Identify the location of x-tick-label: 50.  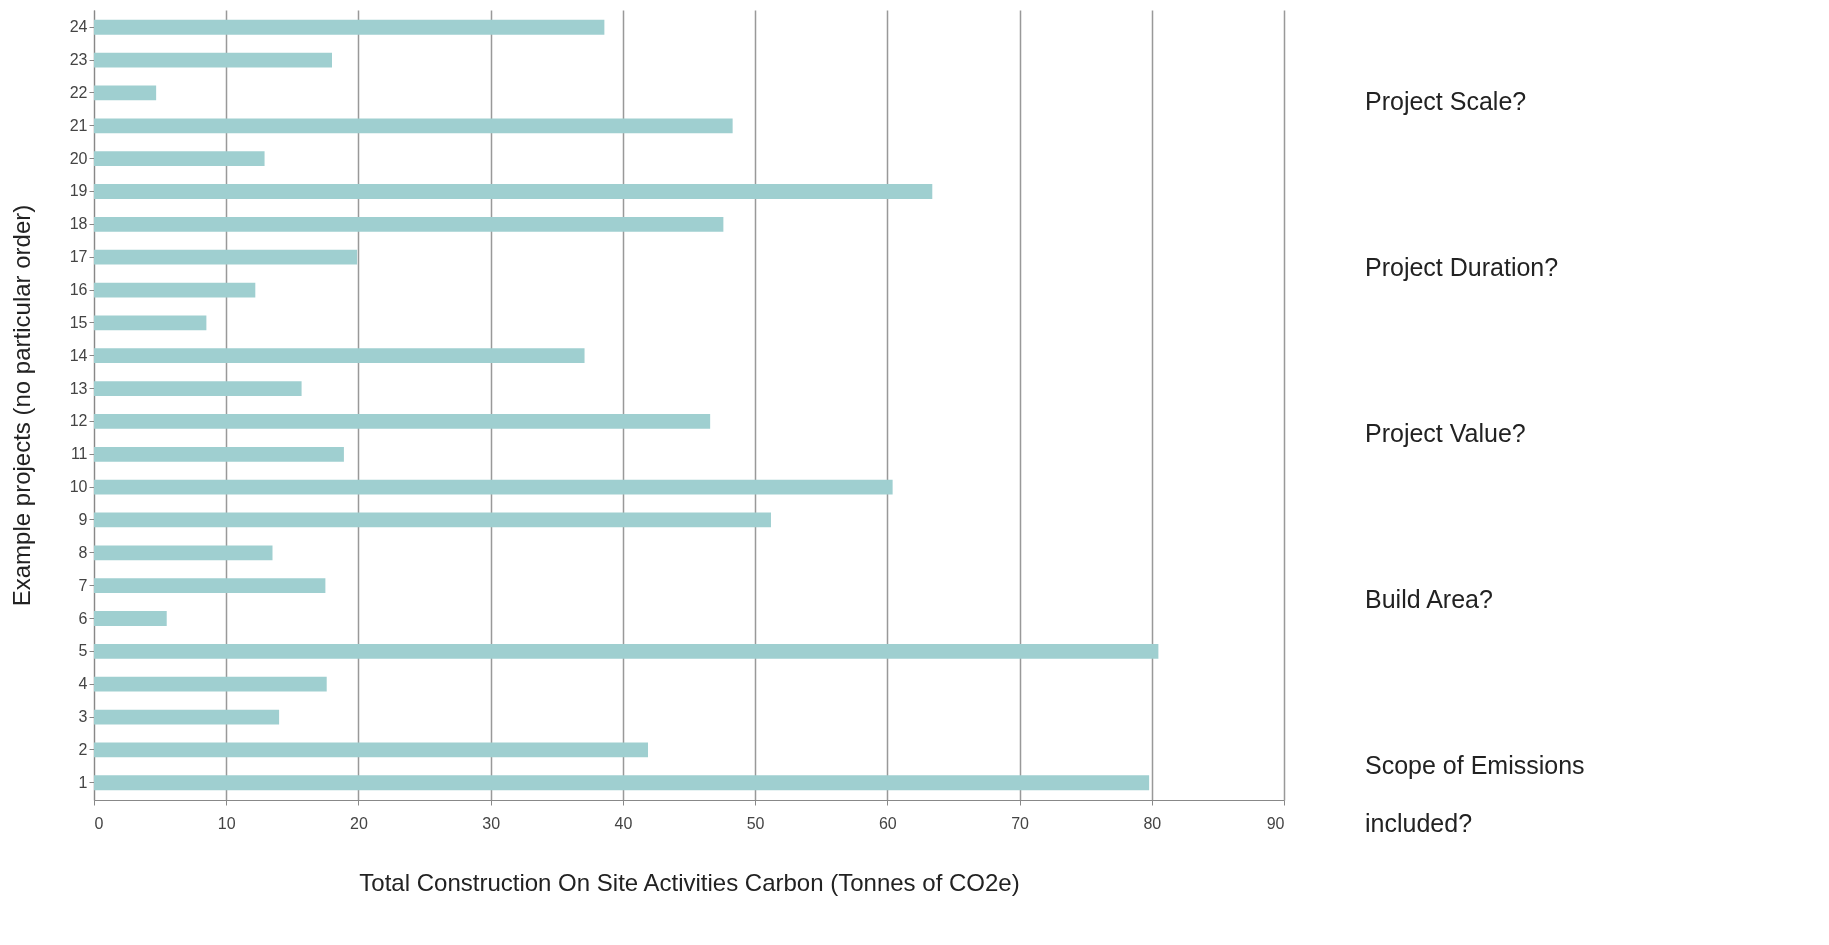
(755, 823).